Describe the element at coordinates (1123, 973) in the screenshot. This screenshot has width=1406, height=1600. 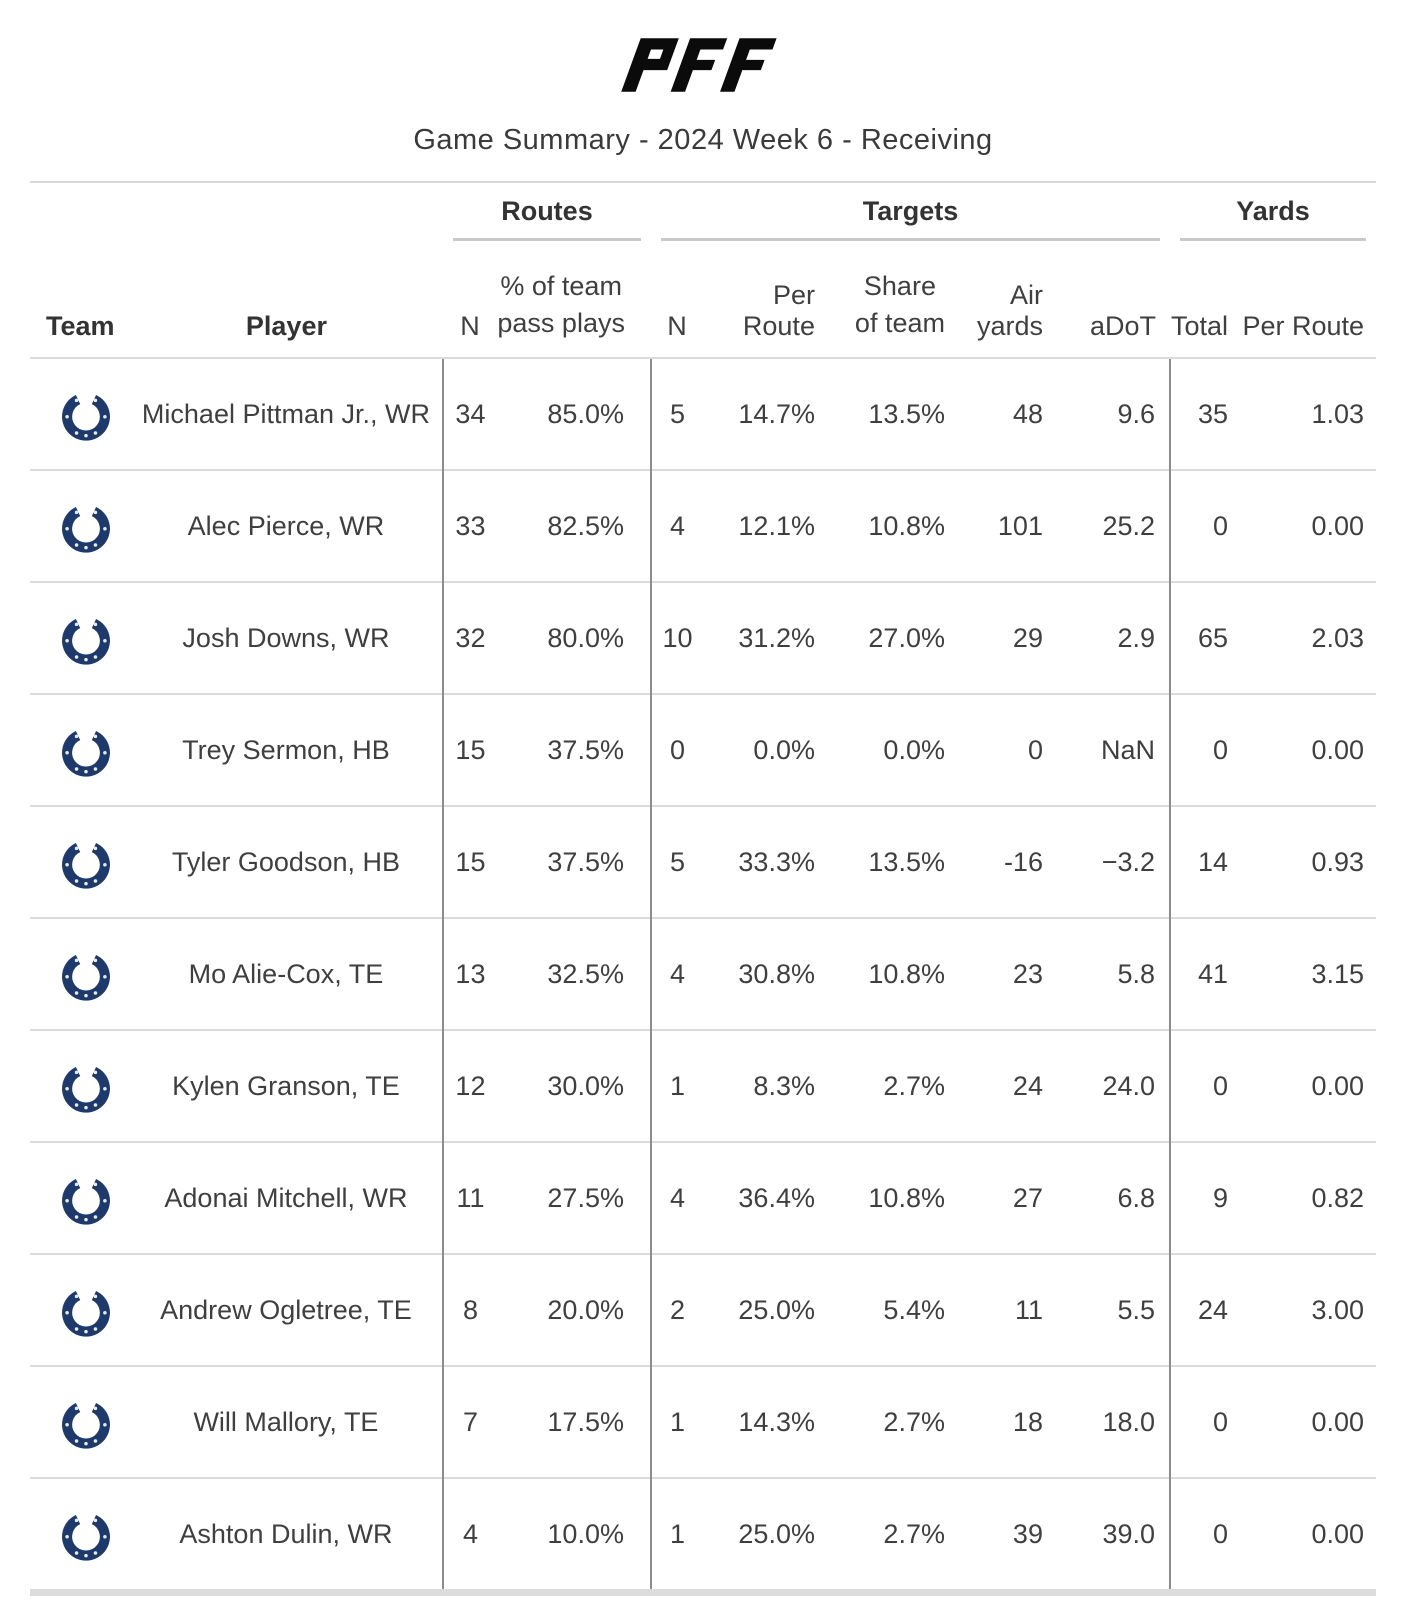
I see `adot-value: 5.8` at that location.